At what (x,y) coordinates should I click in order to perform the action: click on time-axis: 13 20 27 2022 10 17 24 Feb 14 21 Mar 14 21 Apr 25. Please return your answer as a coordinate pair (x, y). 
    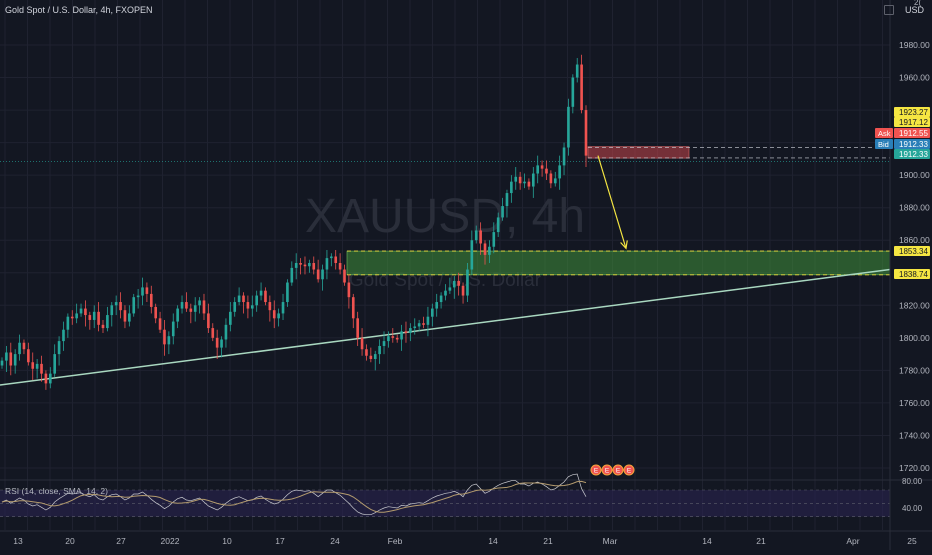
    Looking at the image, I should click on (466, 538).